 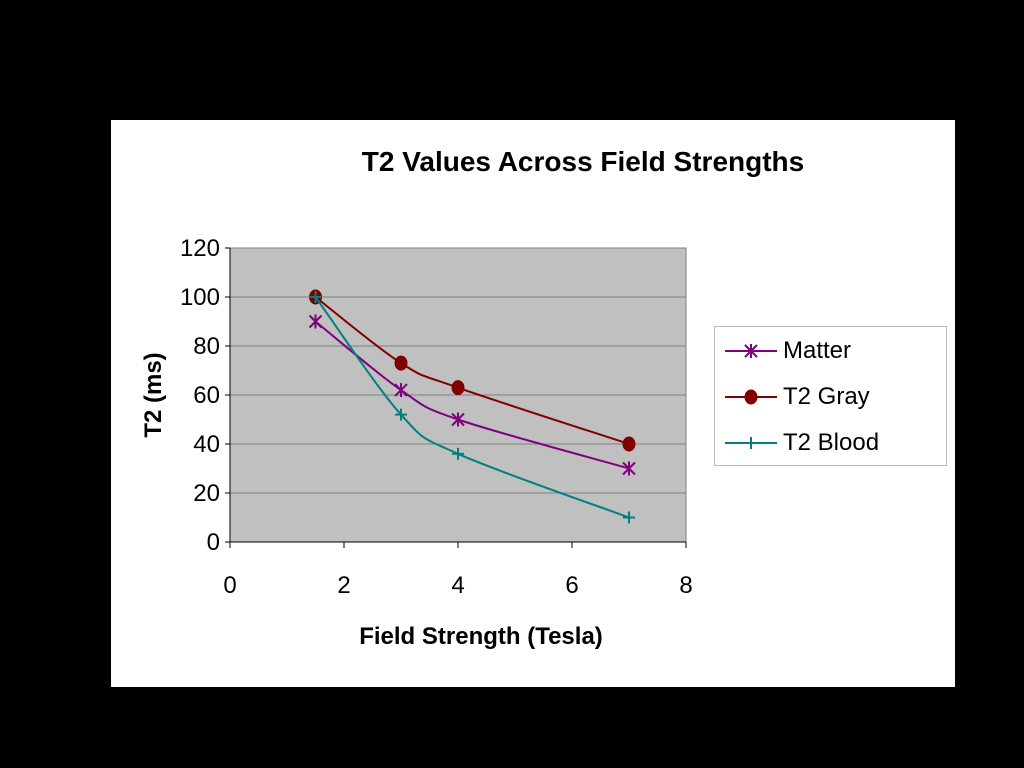 I want to click on series-line-t2-blood, so click(x=472, y=407).